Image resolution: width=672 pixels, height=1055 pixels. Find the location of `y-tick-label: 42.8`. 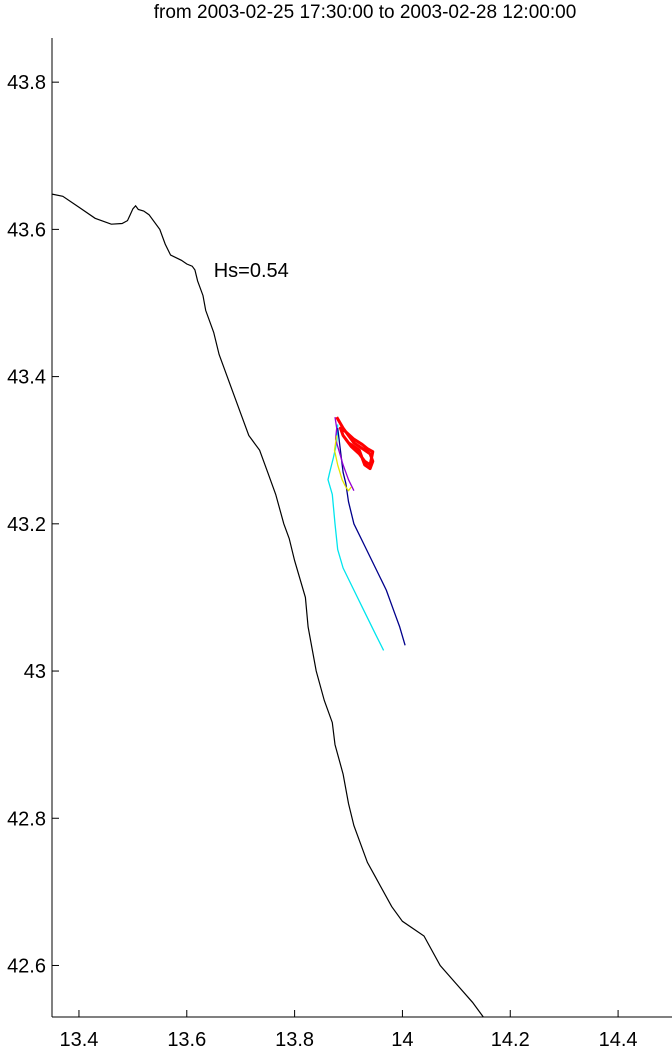

y-tick-label: 42.8 is located at coordinates (26, 819).